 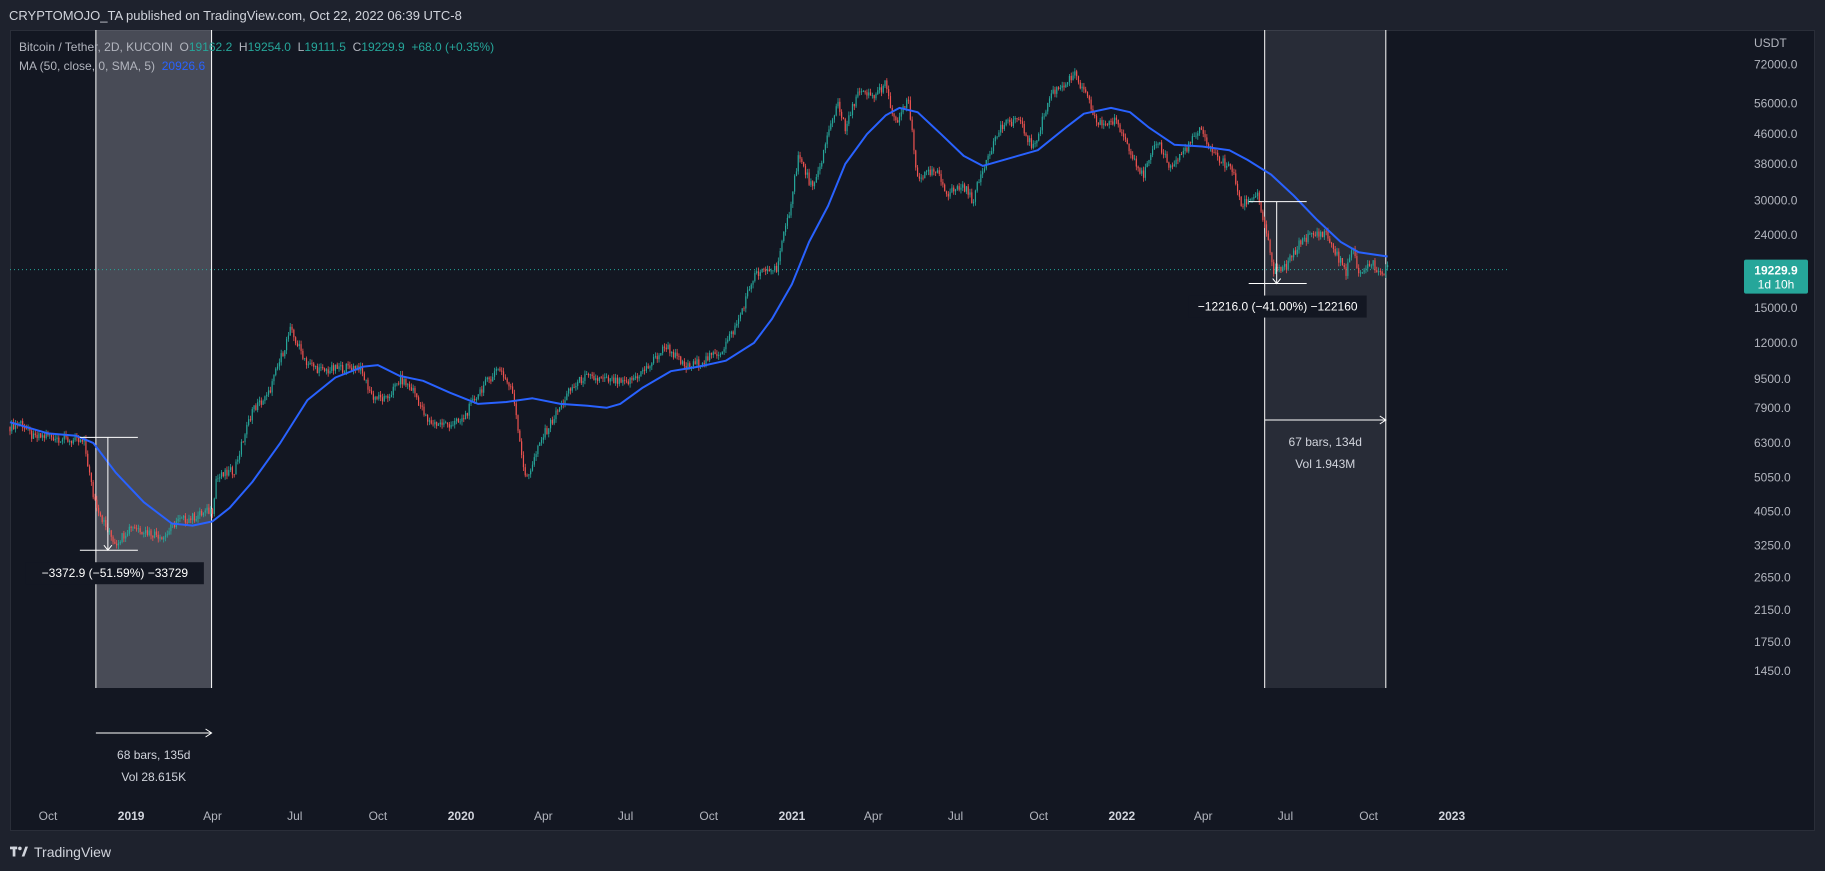 What do you see at coordinates (60, 852) in the screenshot?
I see `footer-brand: TradingView` at bounding box center [60, 852].